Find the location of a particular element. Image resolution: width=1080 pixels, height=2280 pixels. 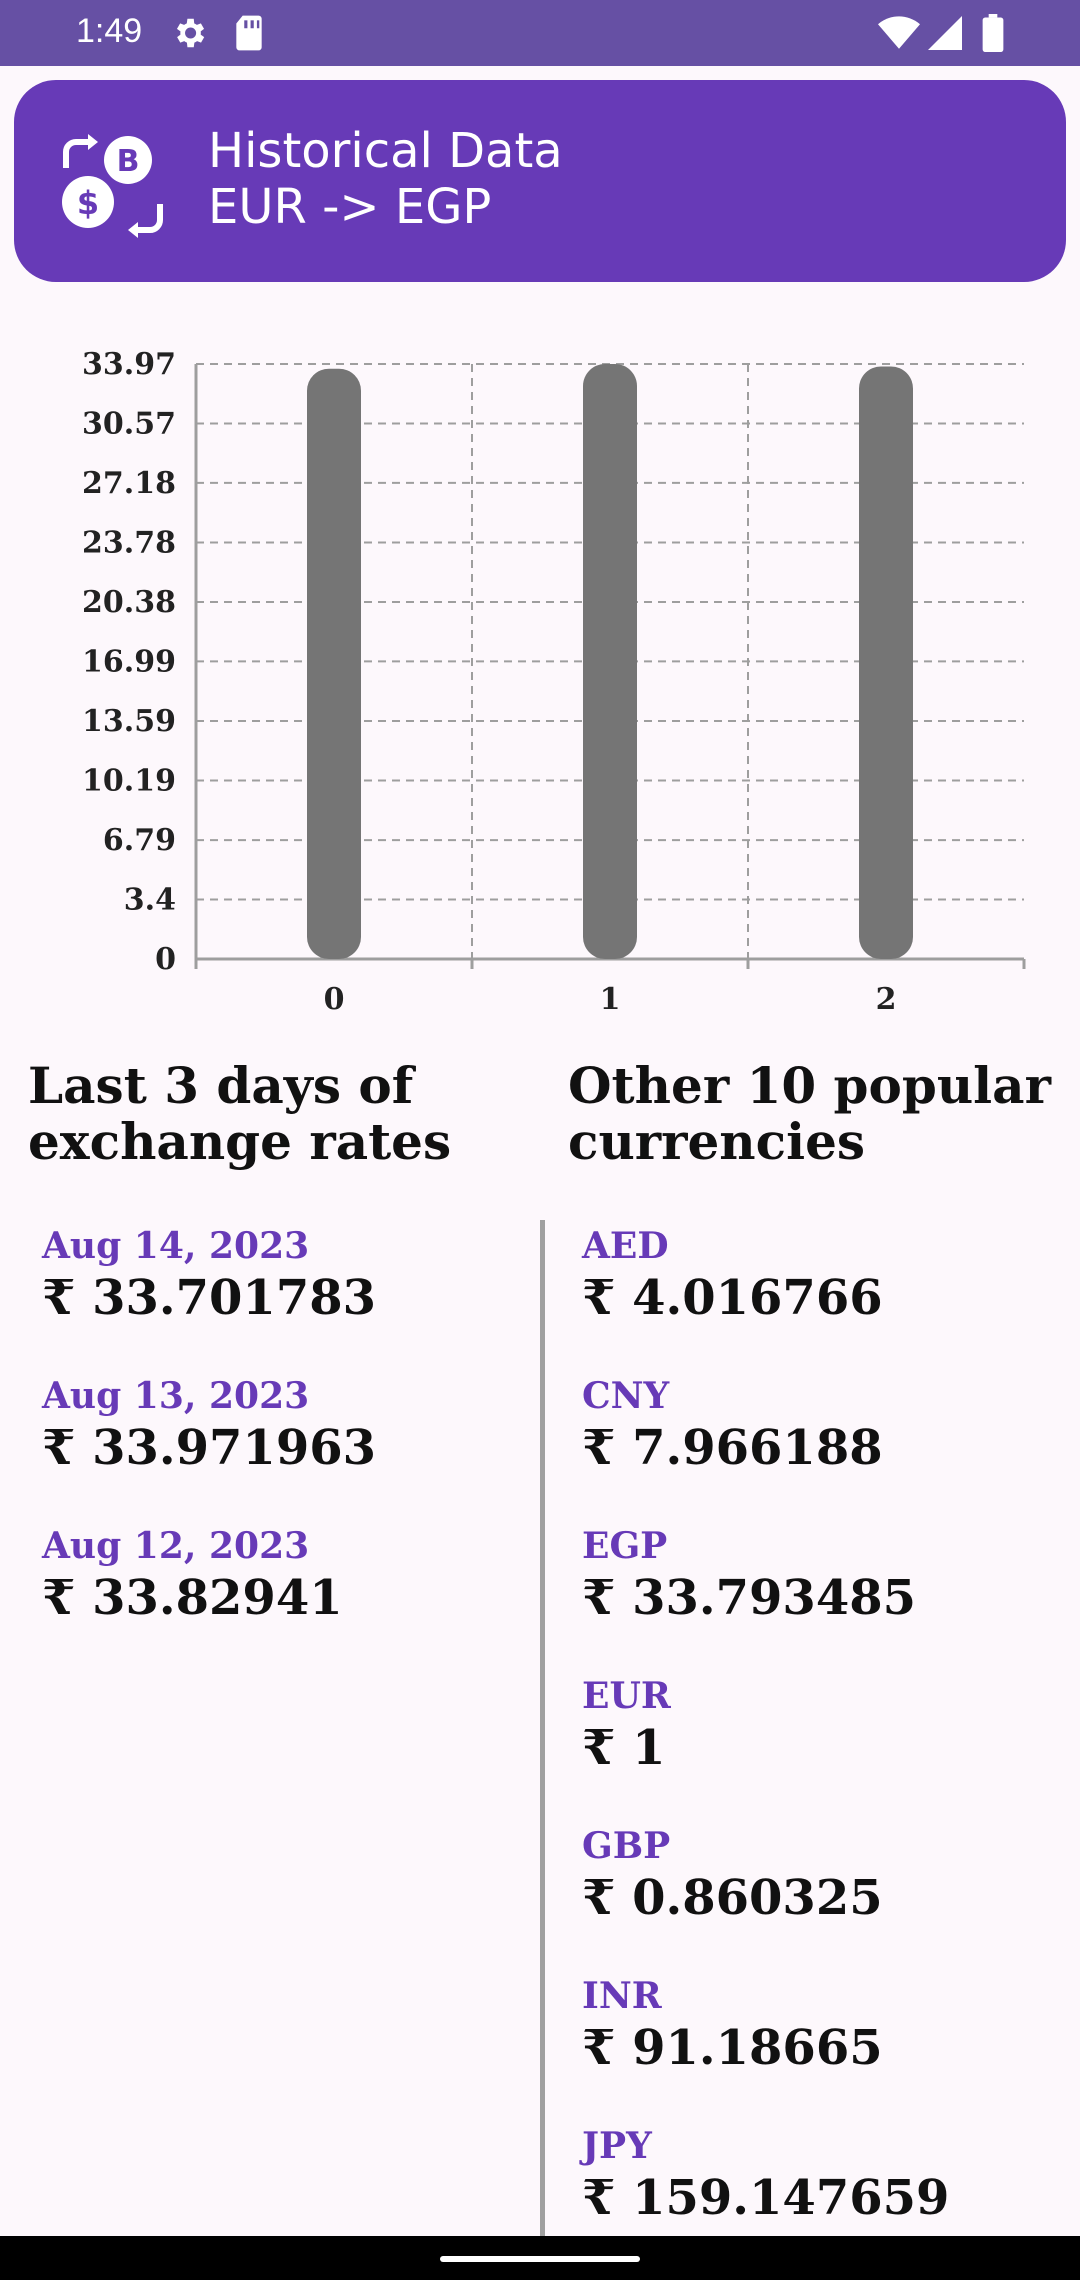

wifi-icon is located at coordinates (899, 35).